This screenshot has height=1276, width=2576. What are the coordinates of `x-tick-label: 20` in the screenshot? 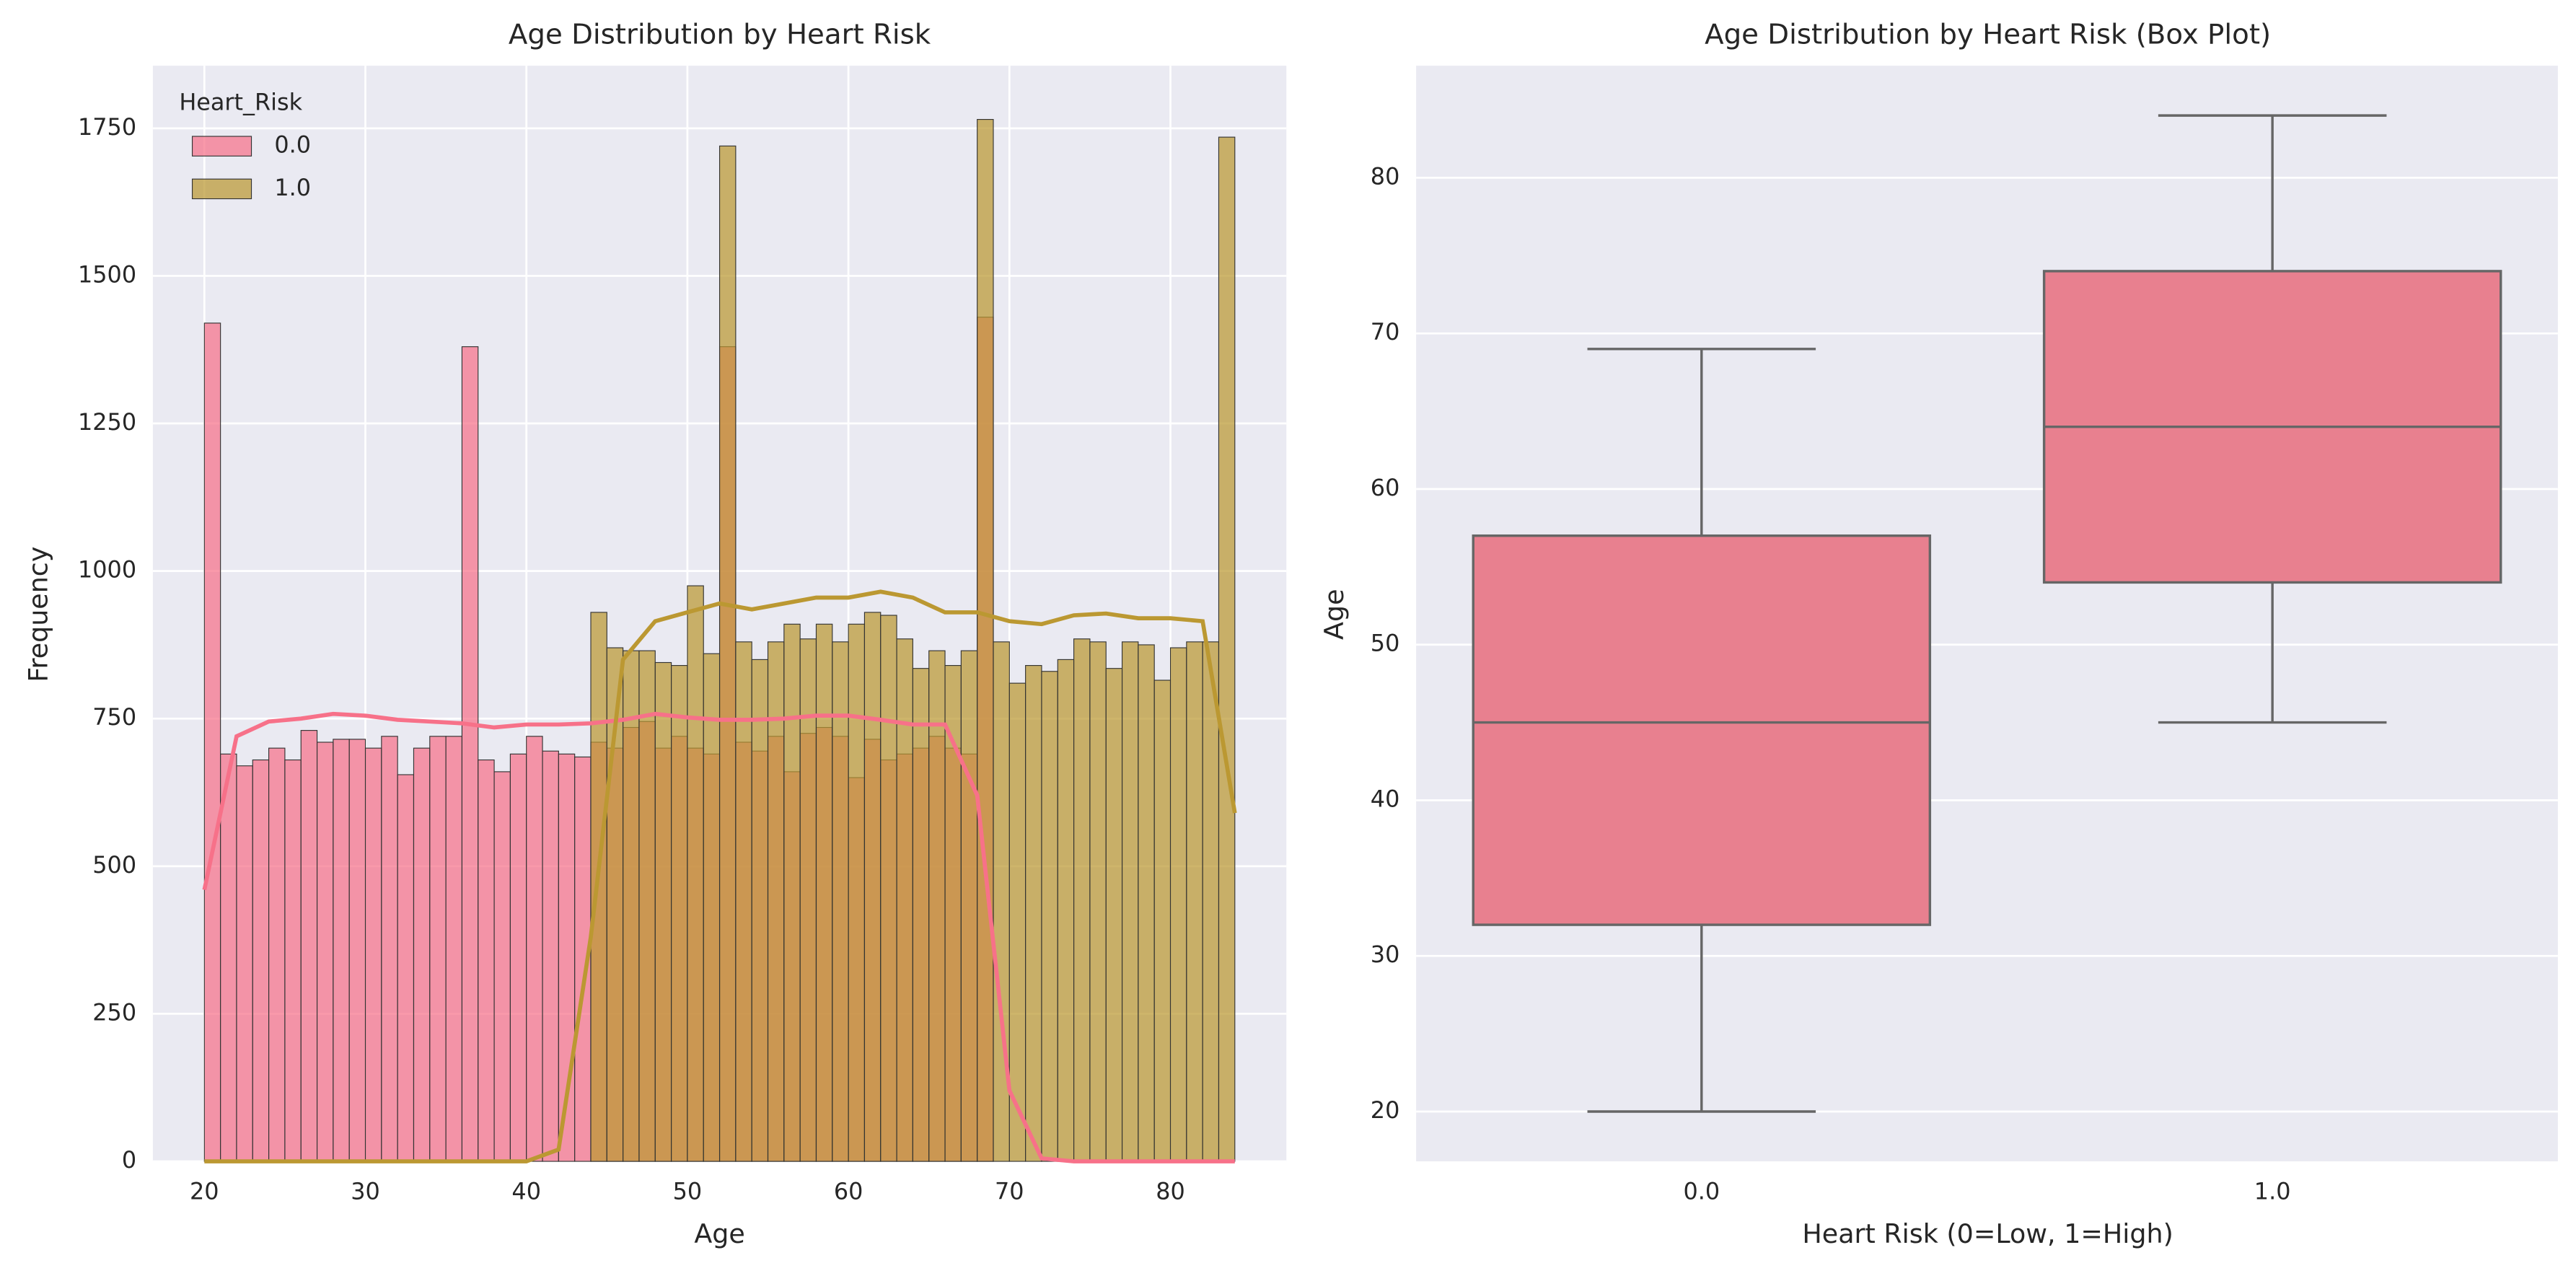 It's located at (204, 1191).